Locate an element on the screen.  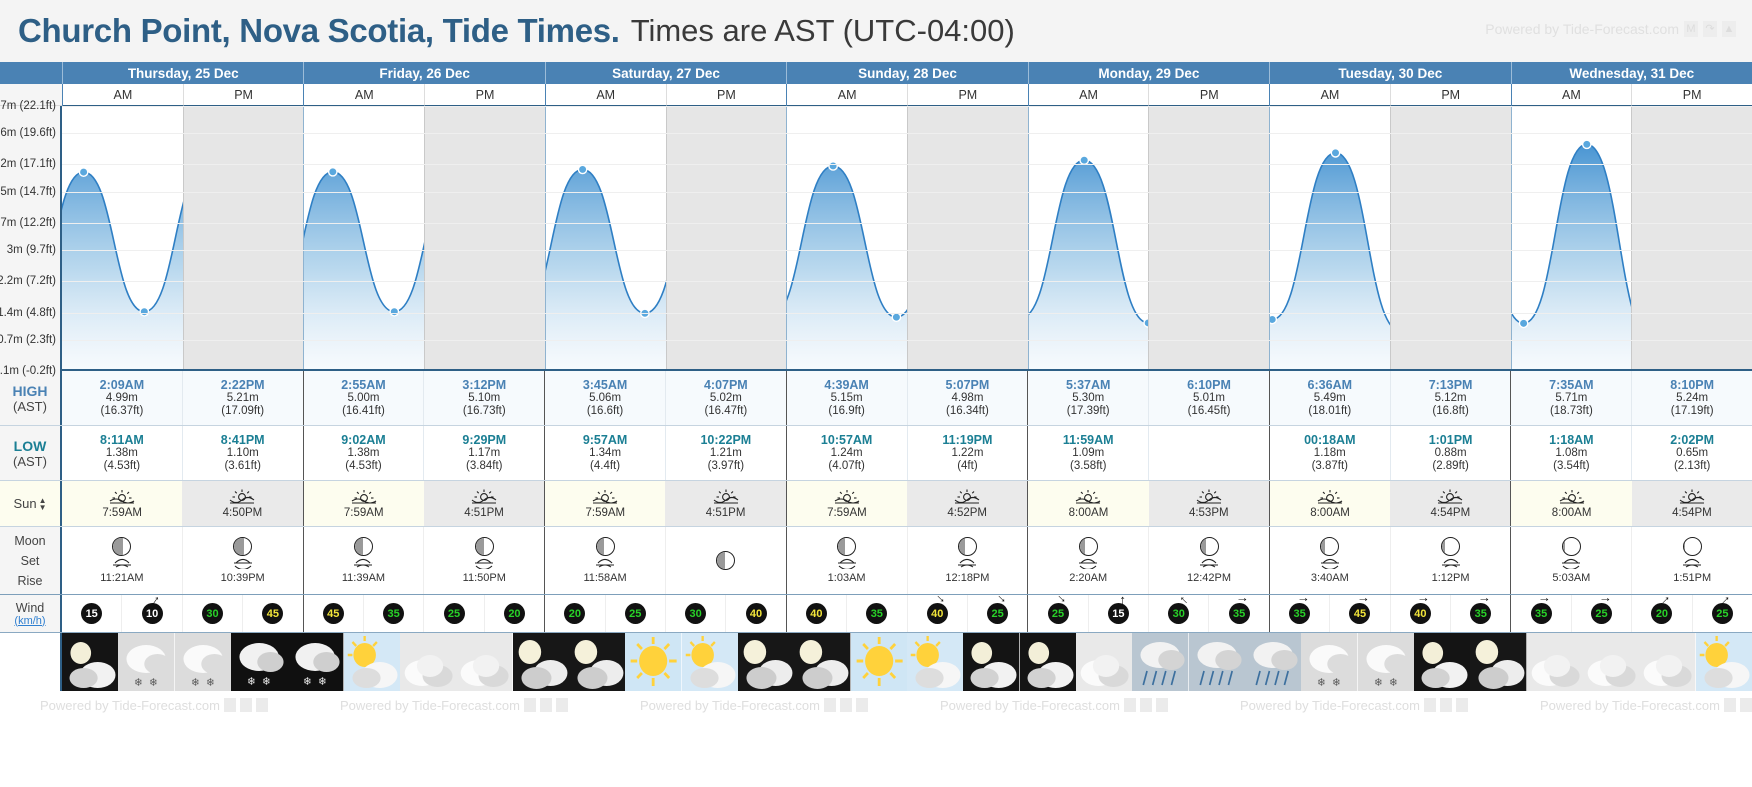
moon-rise-time: 5:03AM is located at coordinates (1571, 578).